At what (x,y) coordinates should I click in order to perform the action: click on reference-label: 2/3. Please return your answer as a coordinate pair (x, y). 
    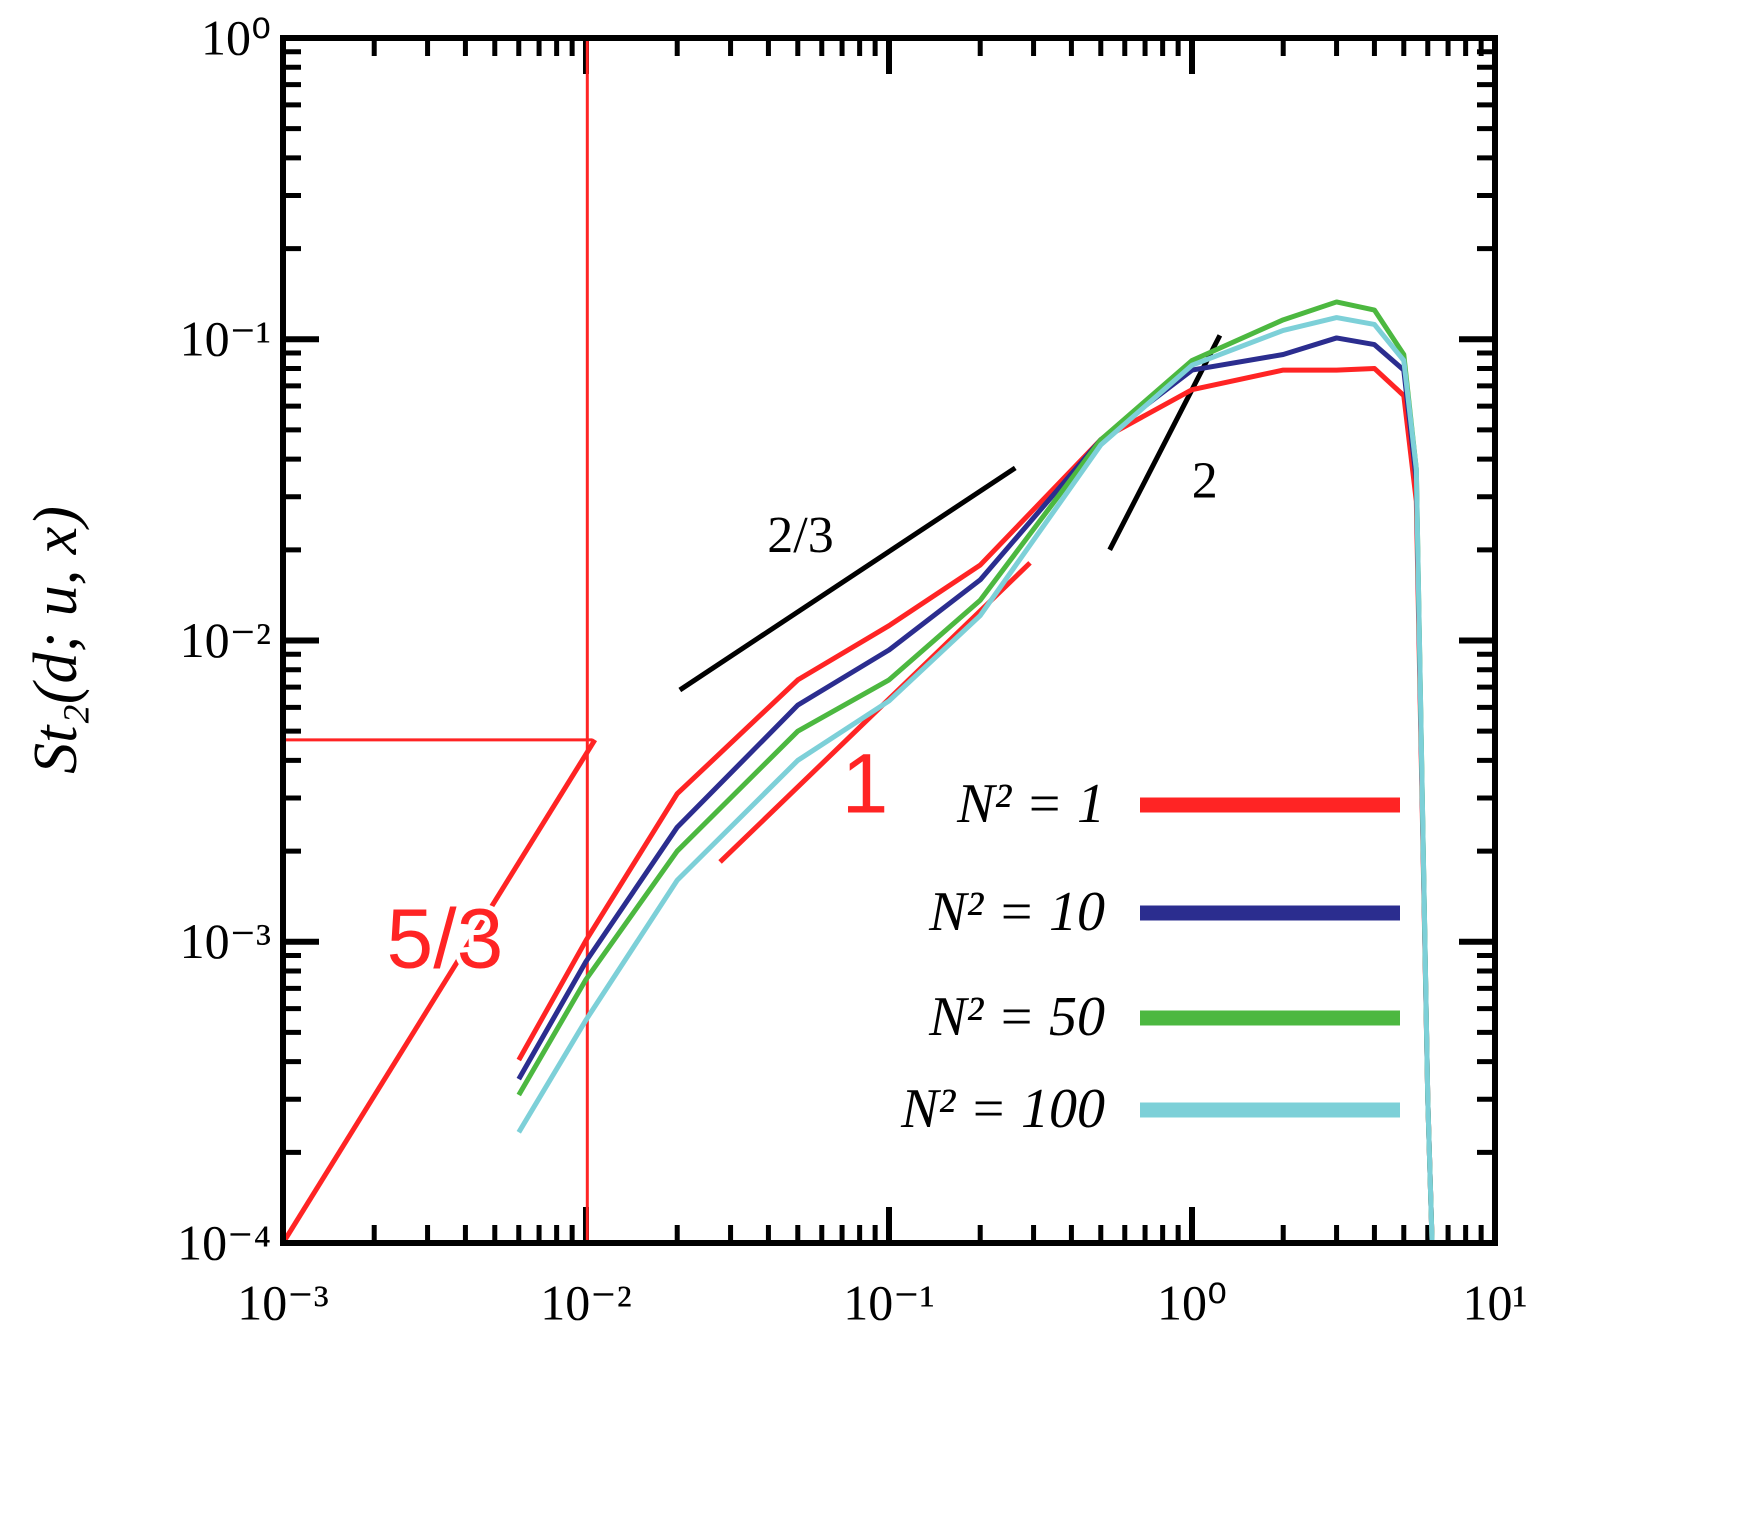
    Looking at the image, I should click on (800, 535).